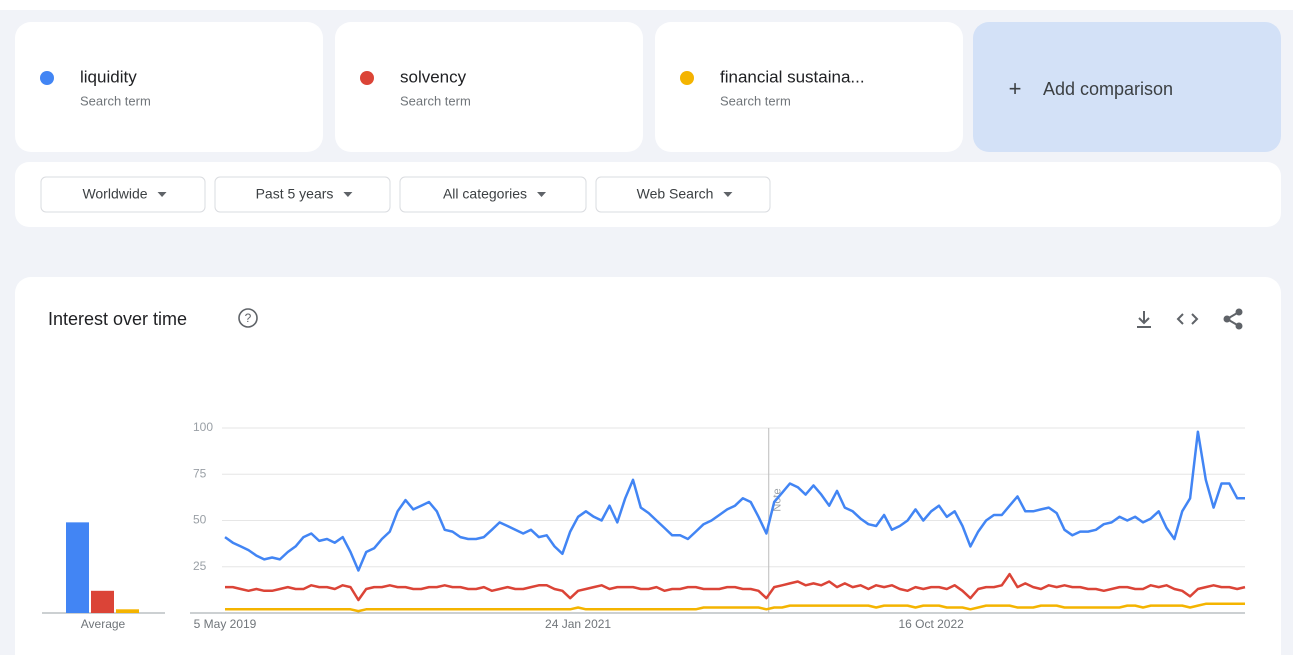  What do you see at coordinates (1233, 319) in the screenshot?
I see `share-icon` at bounding box center [1233, 319].